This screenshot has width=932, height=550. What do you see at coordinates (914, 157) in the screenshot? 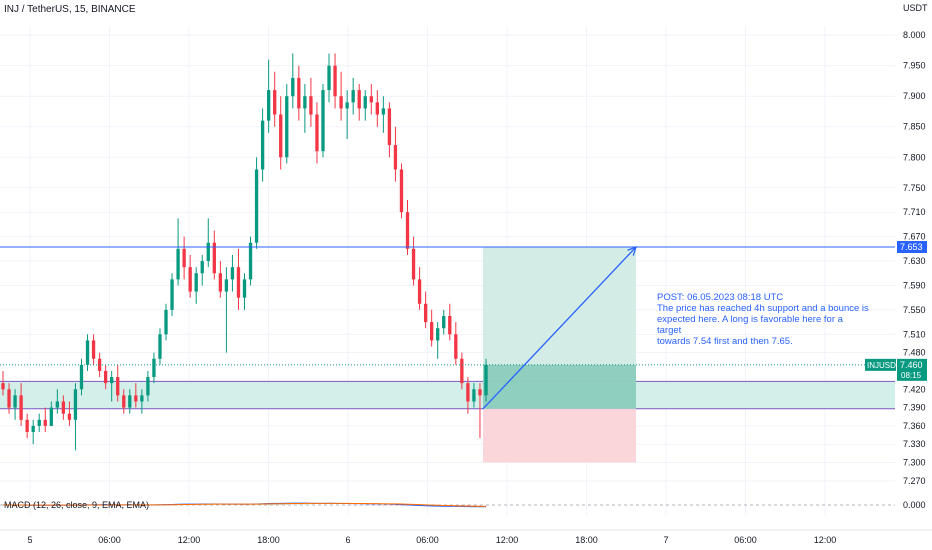
I see `y-tick-label: 7.800` at bounding box center [914, 157].